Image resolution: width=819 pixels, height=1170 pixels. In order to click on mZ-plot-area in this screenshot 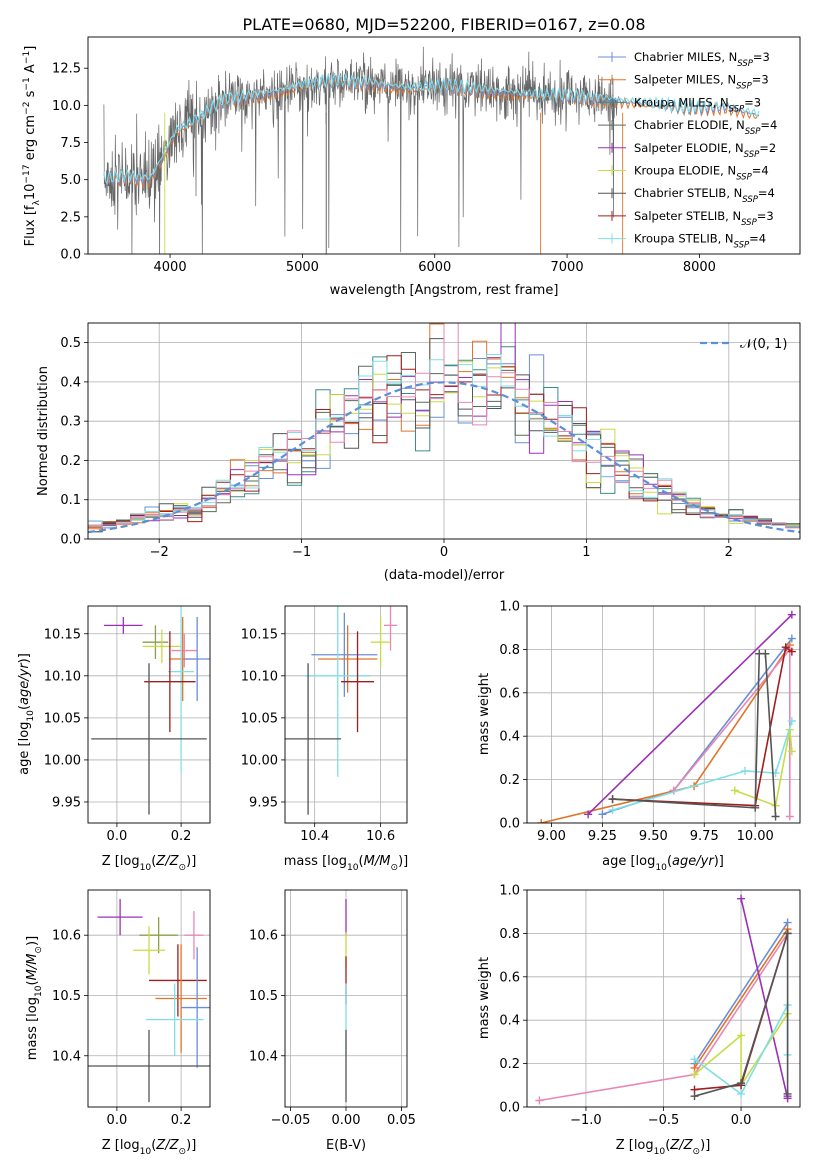, I will do `click(149, 998)`.